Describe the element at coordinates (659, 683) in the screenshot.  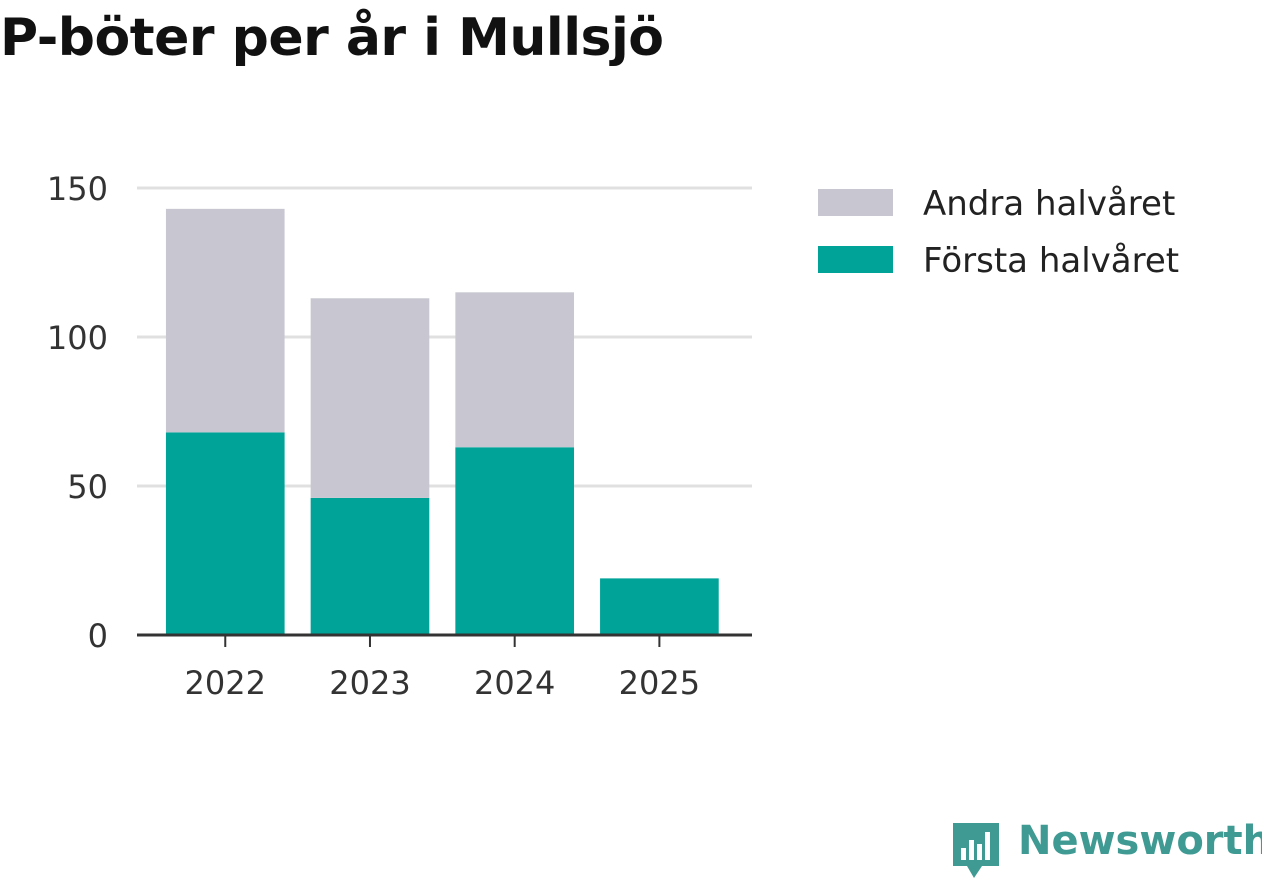
I see `x-tick-label: 2025` at that location.